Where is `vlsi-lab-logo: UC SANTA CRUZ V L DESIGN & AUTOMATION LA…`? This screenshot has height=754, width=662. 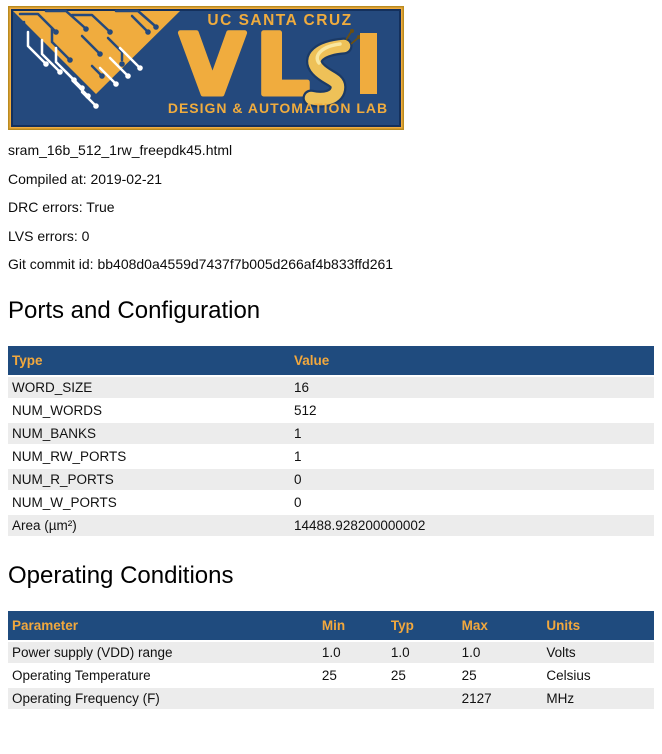 vlsi-lab-logo: UC SANTA CRUZ V L DESIGN & AUTOMATION LA… is located at coordinates (206, 68).